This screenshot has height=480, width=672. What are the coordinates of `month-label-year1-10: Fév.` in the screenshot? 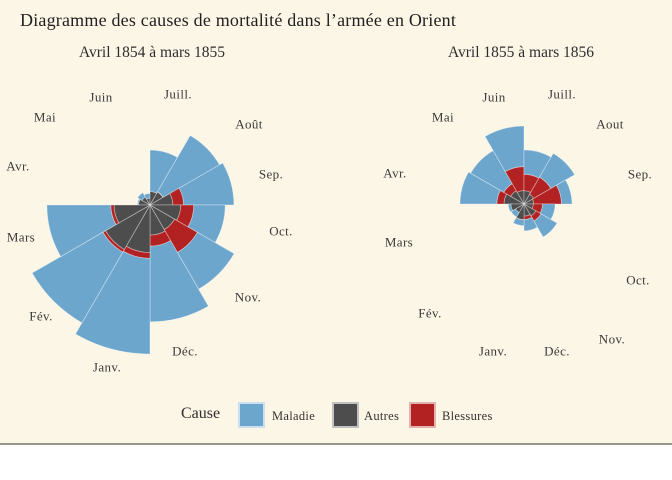 It's located at (41, 316).